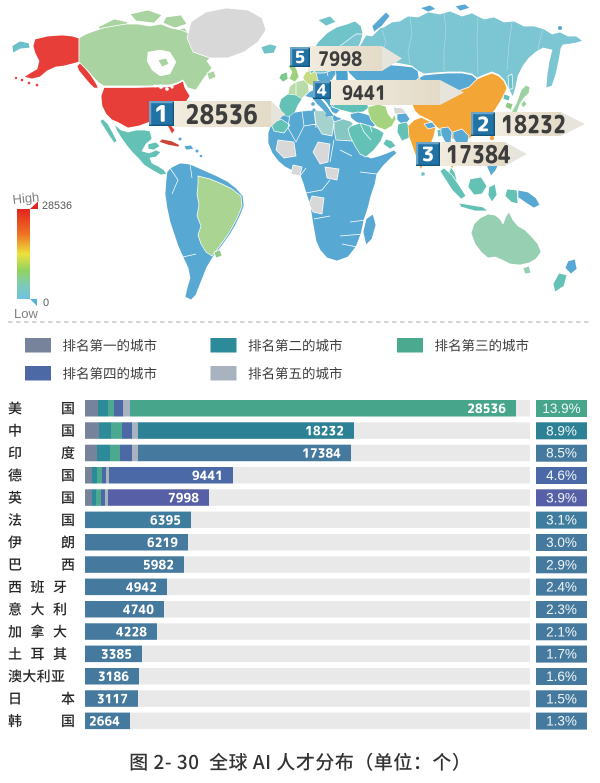 The image size is (600, 783). What do you see at coordinates (561, 453) in the screenshot?
I see `svg-text: 8.5%` at bounding box center [561, 453].